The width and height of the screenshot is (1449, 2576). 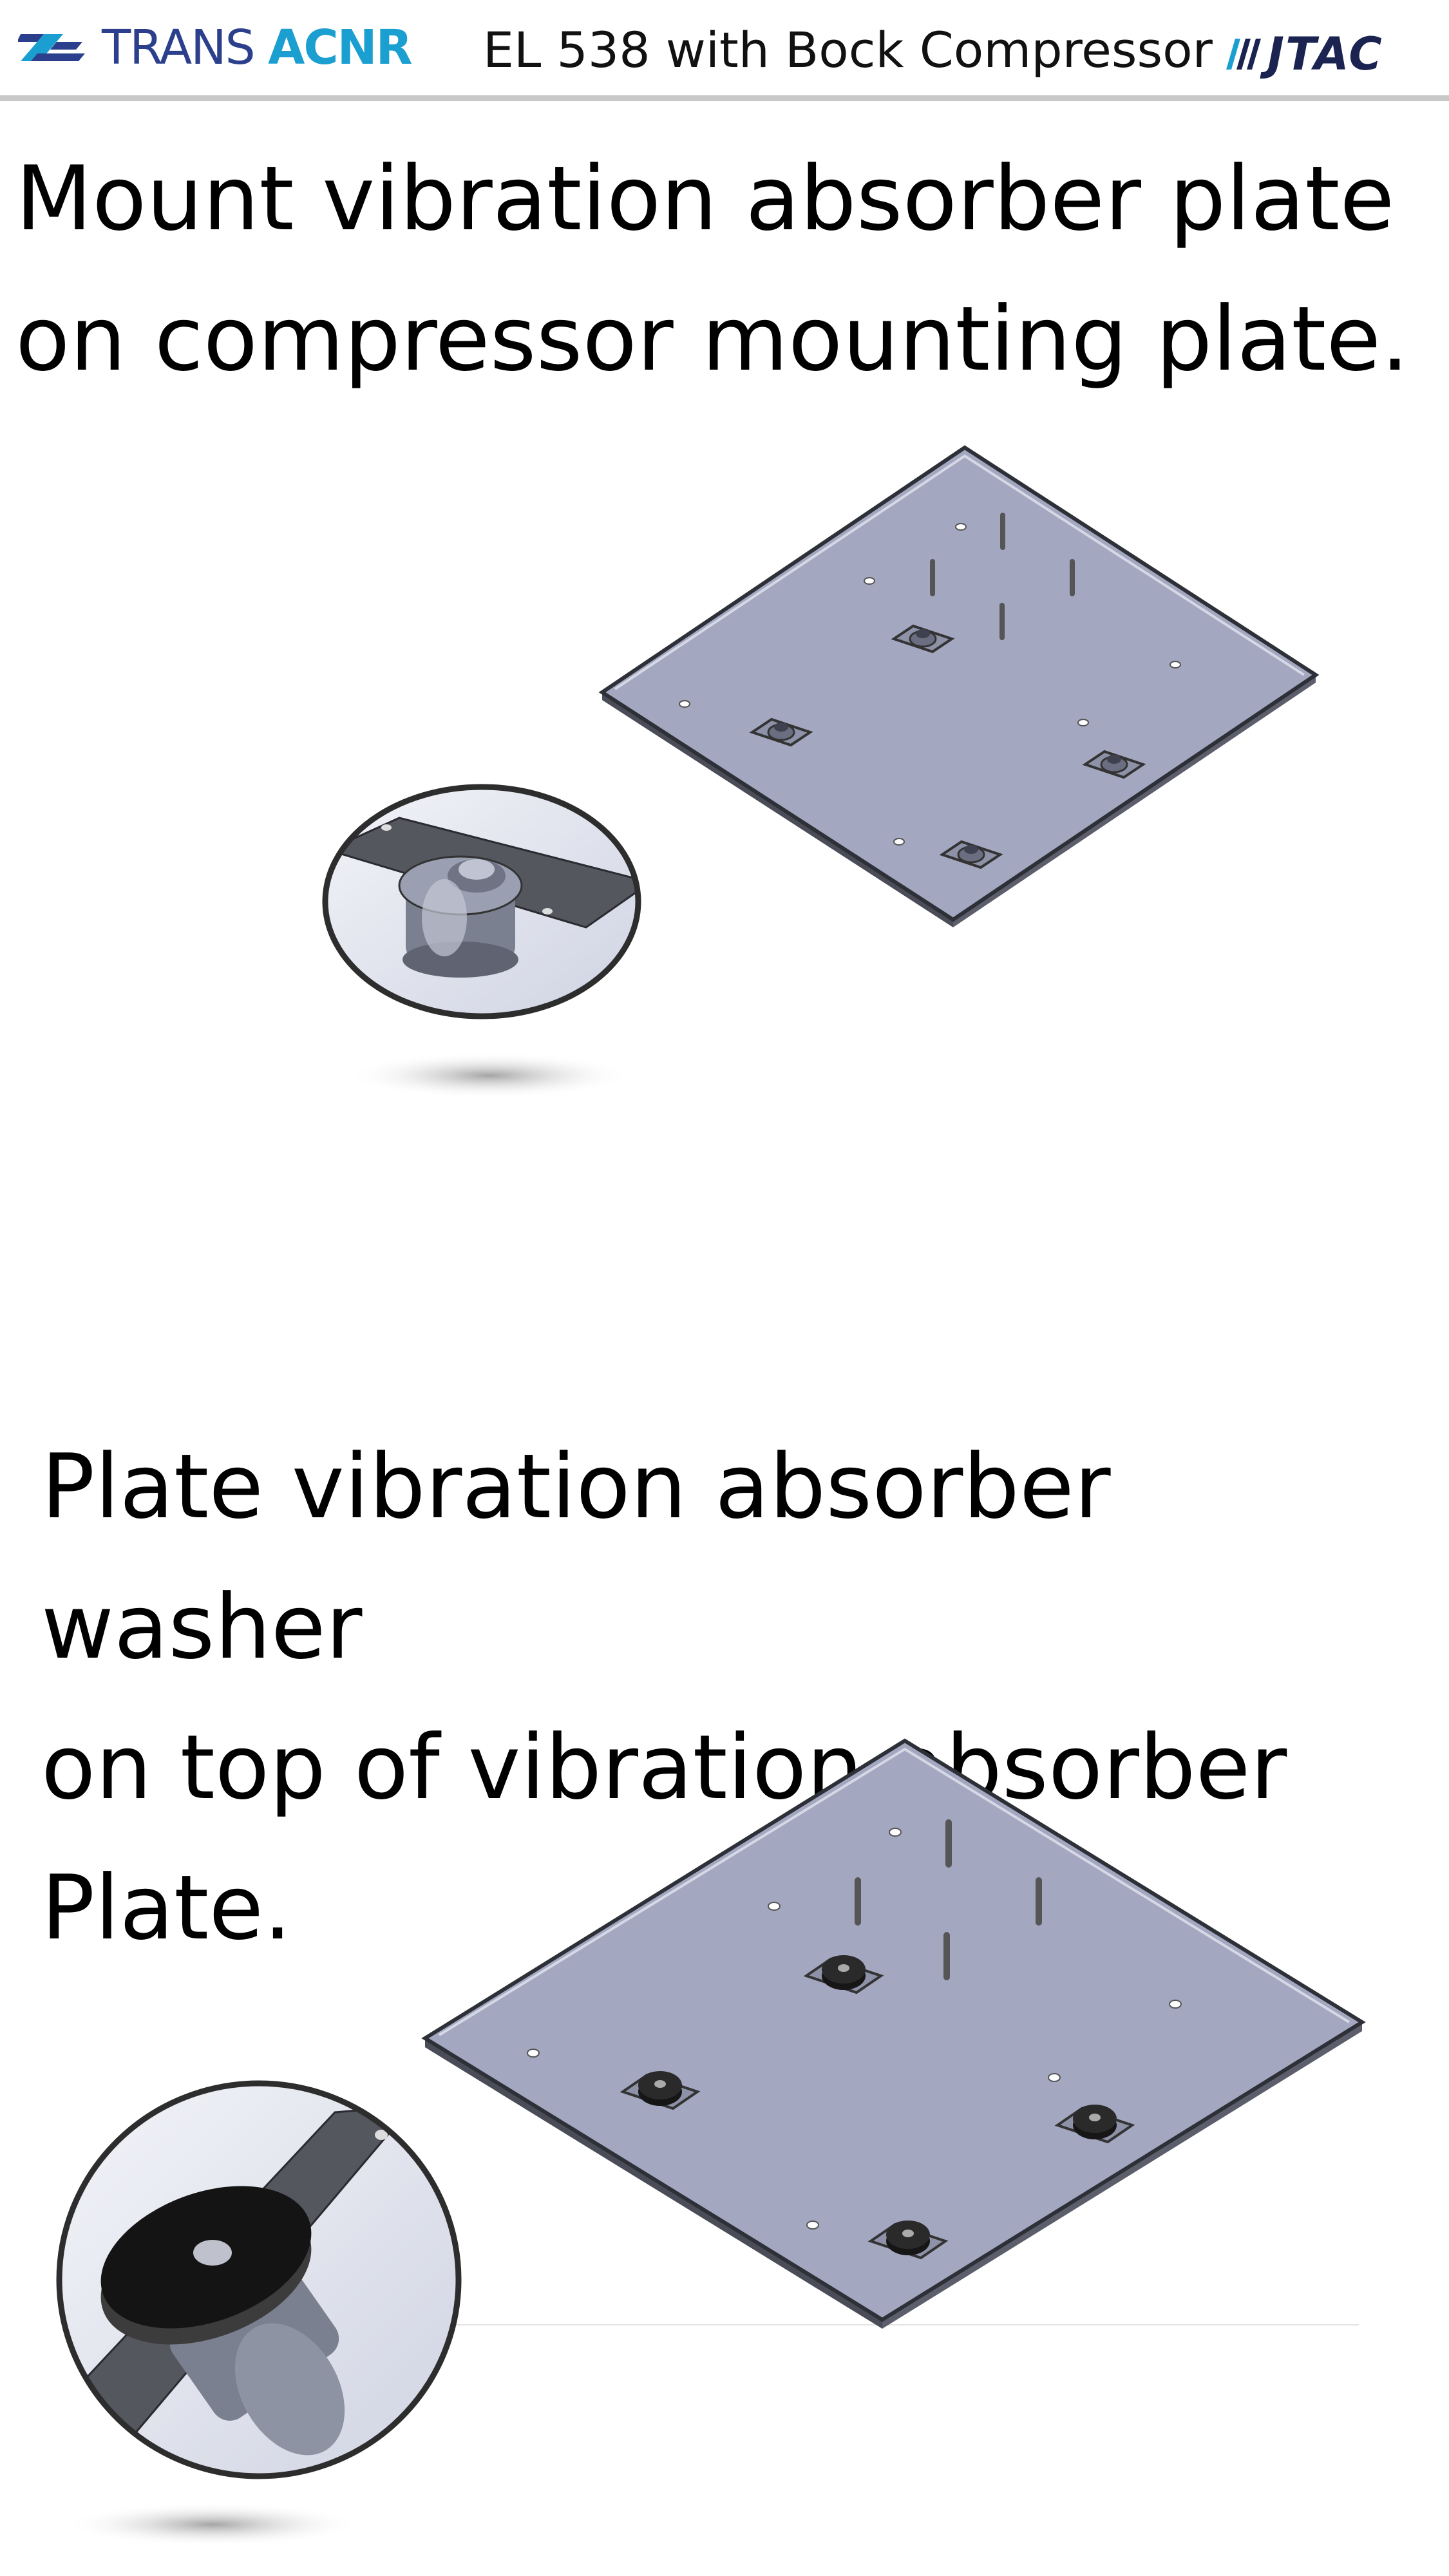 What do you see at coordinates (52, 48) in the screenshot?
I see `trans-acnr-logo-mark-icon` at bounding box center [52, 48].